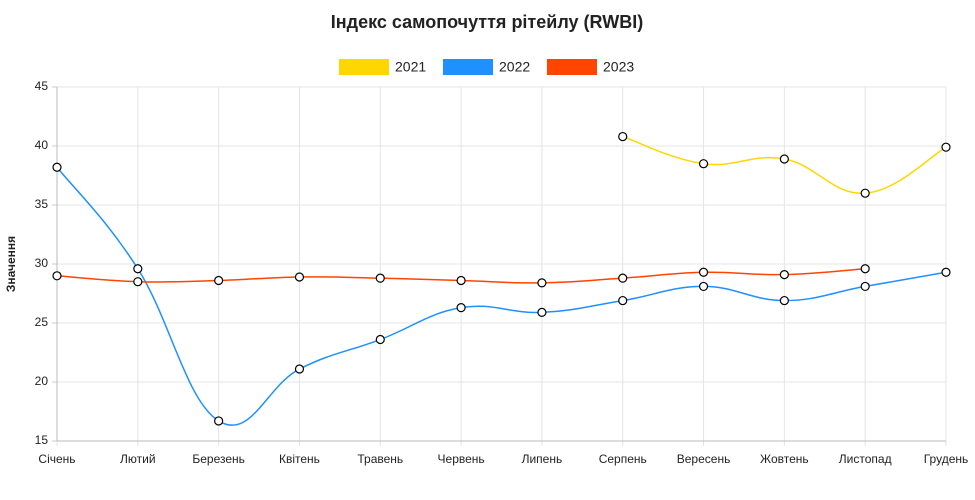 The height and width of the screenshot is (500, 975). I want to click on chart-title: Індекс самопочуття рітейлу (RWBI), so click(487, 22).